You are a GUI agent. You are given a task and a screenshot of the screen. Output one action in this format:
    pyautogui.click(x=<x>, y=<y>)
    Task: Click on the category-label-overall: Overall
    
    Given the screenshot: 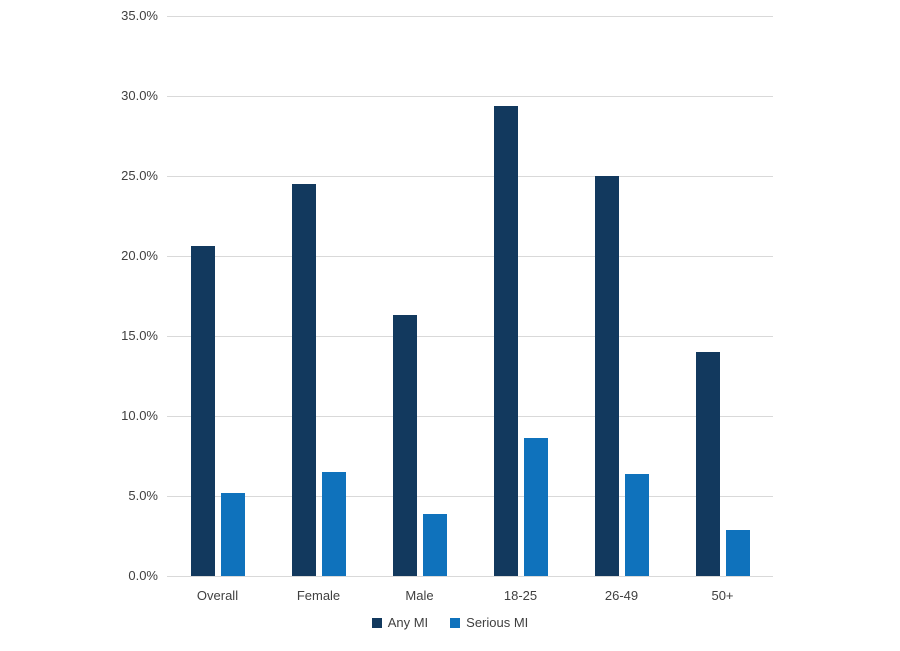 What is the action you would take?
    pyautogui.click(x=217, y=595)
    